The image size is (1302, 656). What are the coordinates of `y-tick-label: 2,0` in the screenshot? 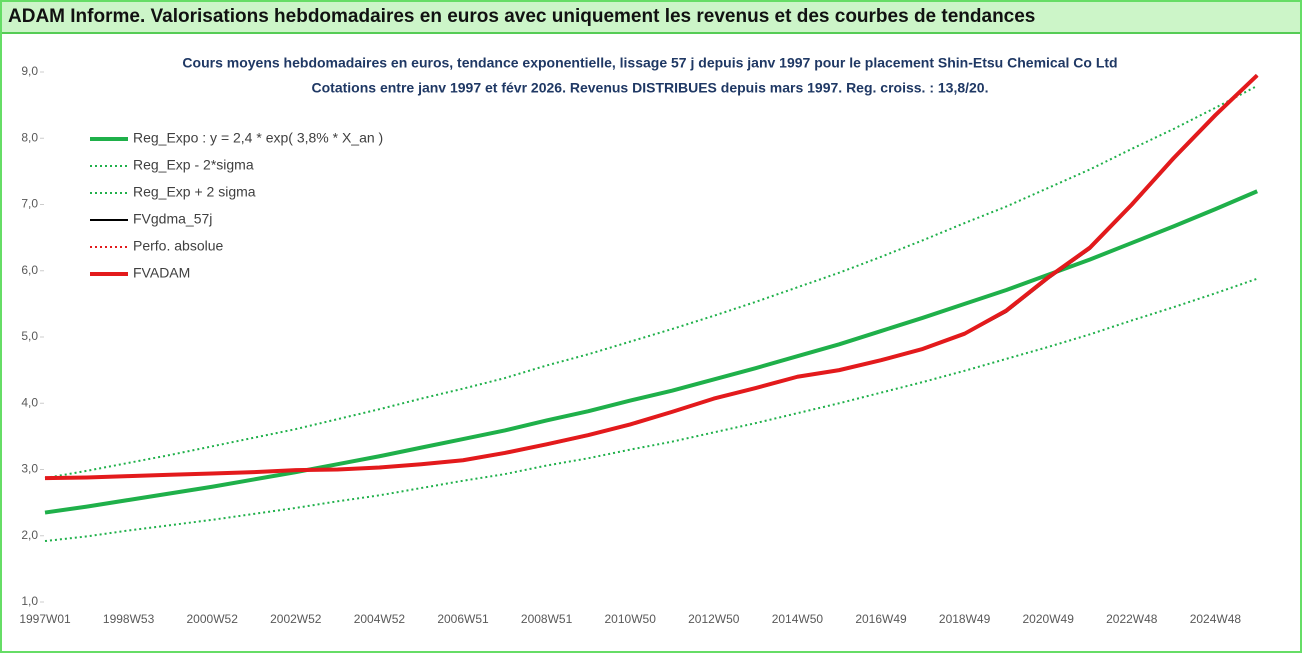 It's located at (29, 535).